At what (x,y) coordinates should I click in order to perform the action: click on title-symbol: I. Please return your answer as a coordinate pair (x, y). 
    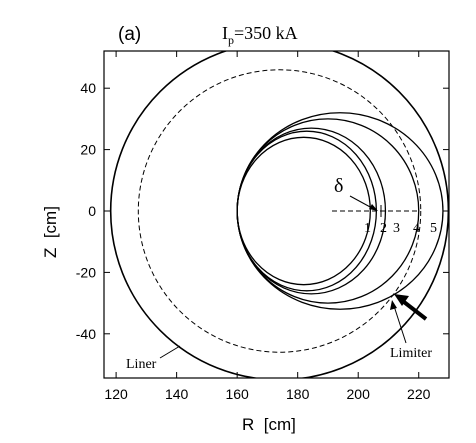
    Looking at the image, I should click on (225, 33).